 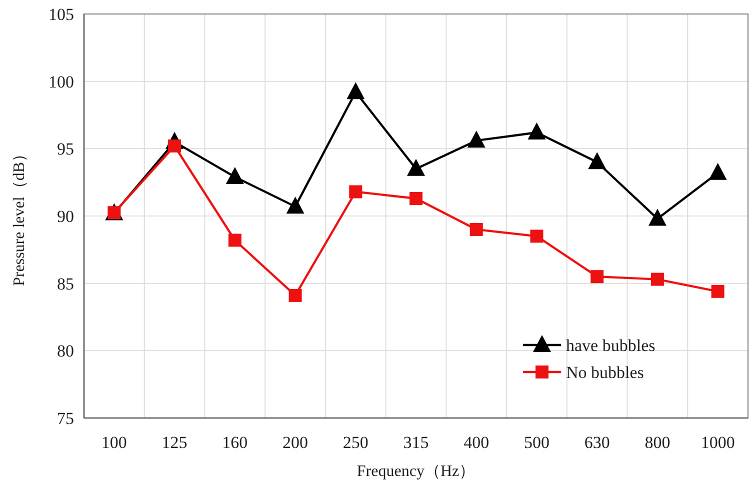 What do you see at coordinates (114, 442) in the screenshot?
I see `x-tick-label: 100` at bounding box center [114, 442].